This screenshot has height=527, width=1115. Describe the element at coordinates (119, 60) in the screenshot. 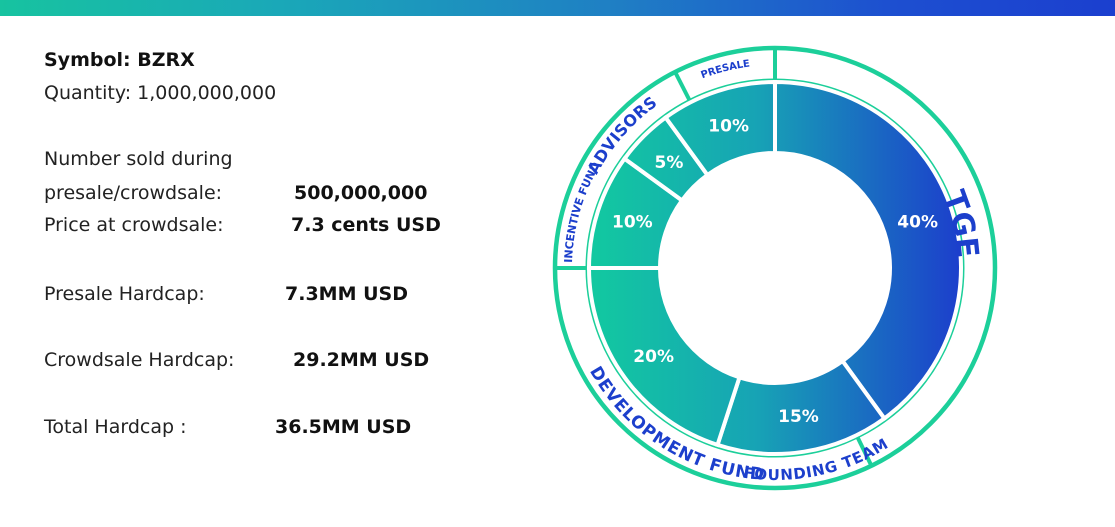

I see `symbol-text: Symbol: BZRX` at that location.